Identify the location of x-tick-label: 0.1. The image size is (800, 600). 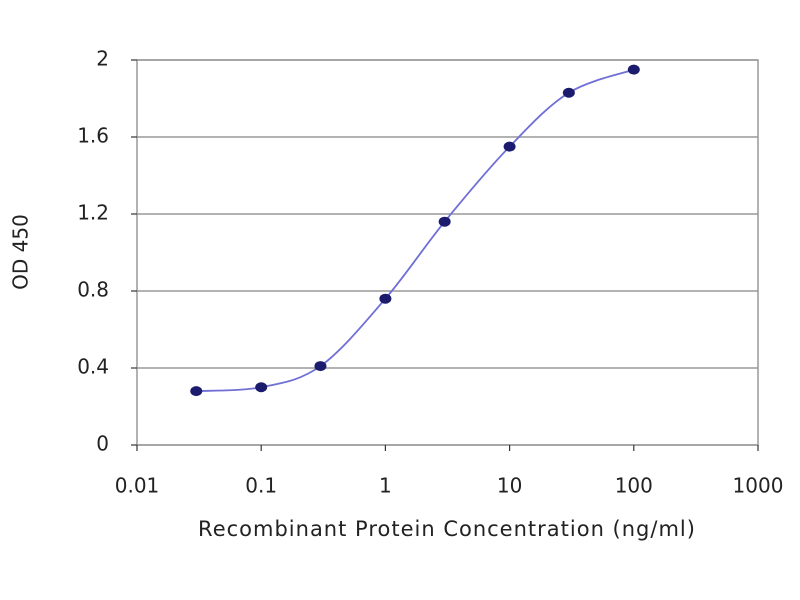
(261, 486).